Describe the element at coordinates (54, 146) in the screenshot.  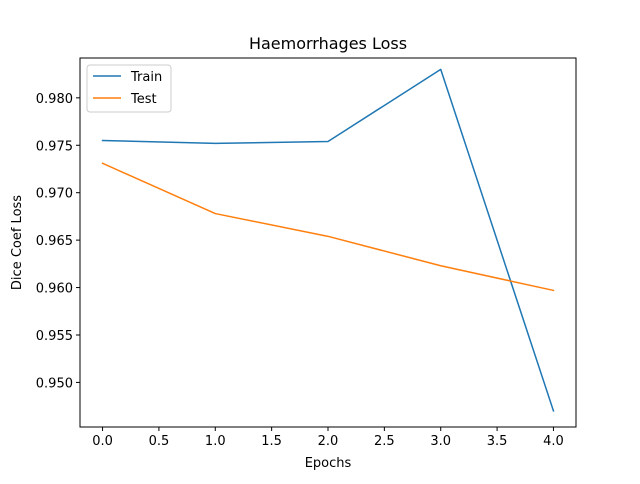
I see `y-tick-label: 0.975` at that location.